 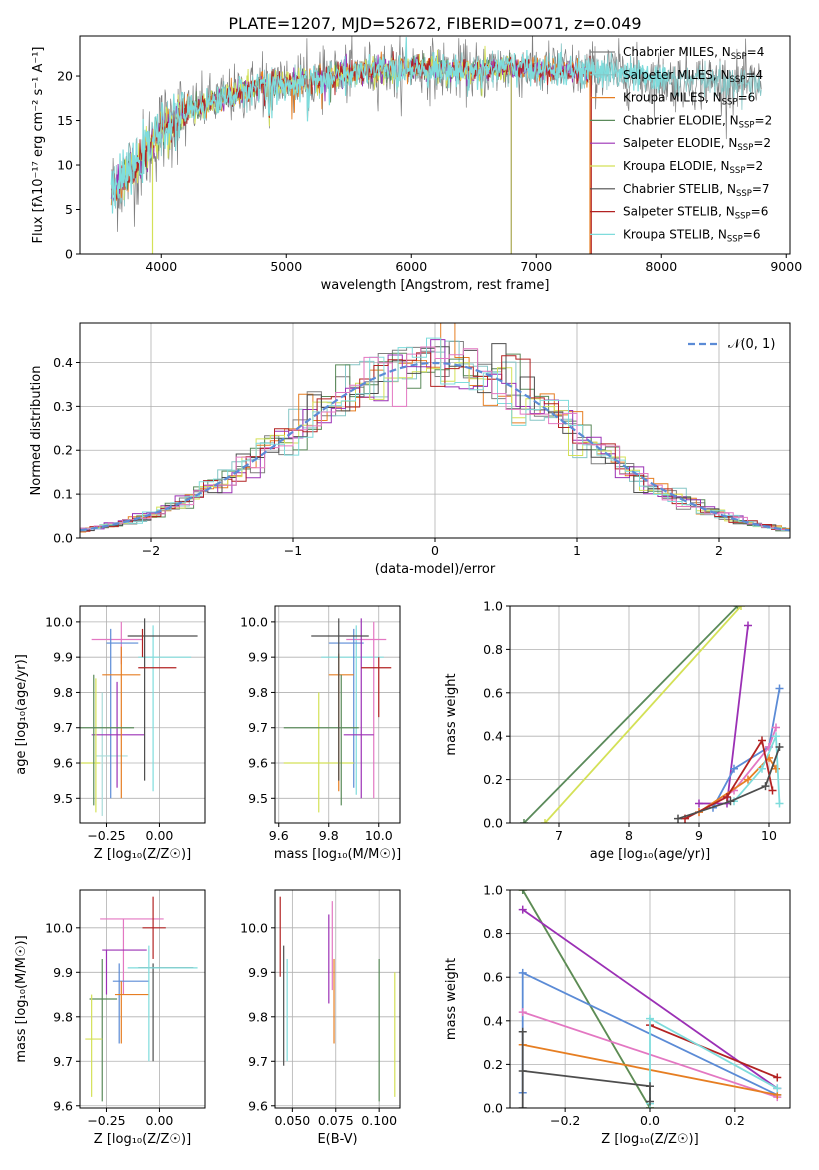 What do you see at coordinates (493, 977) in the screenshot?
I see `y-tick-label: 0.6` at bounding box center [493, 977].